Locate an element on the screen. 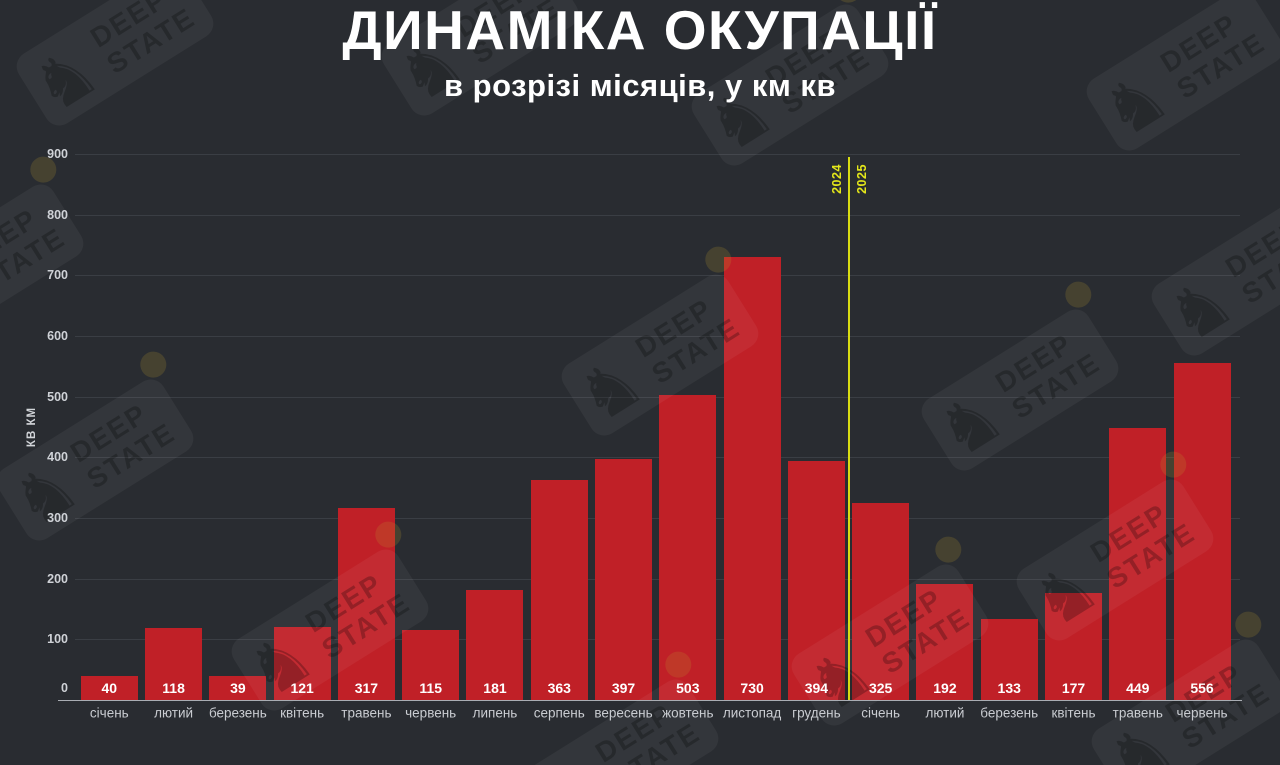  bar-value-label: 363 is located at coordinates (559, 688).